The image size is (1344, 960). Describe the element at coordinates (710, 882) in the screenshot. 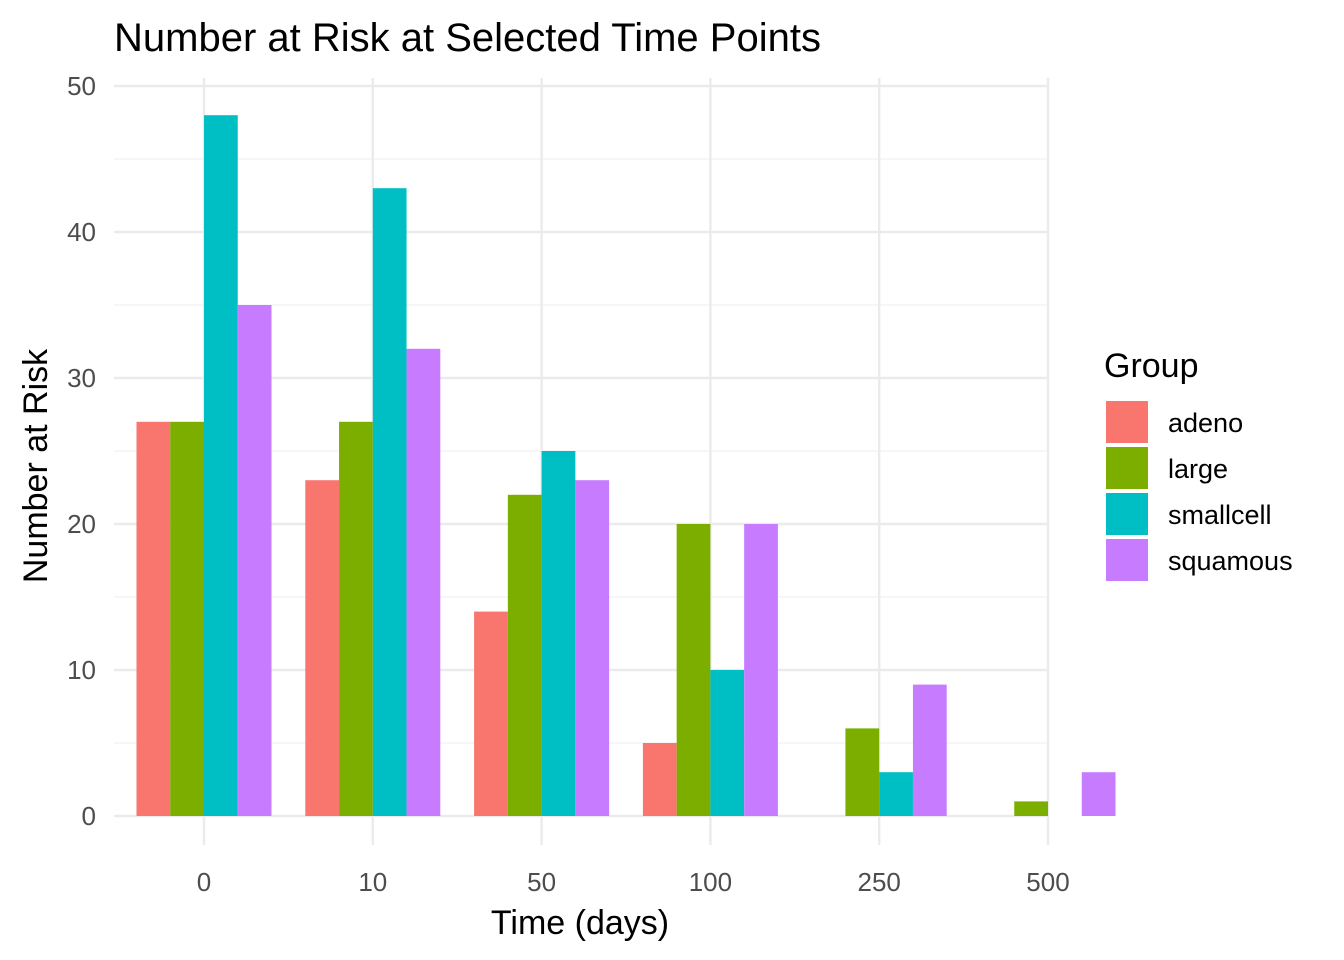

I see `x-tick-label: 100` at that location.